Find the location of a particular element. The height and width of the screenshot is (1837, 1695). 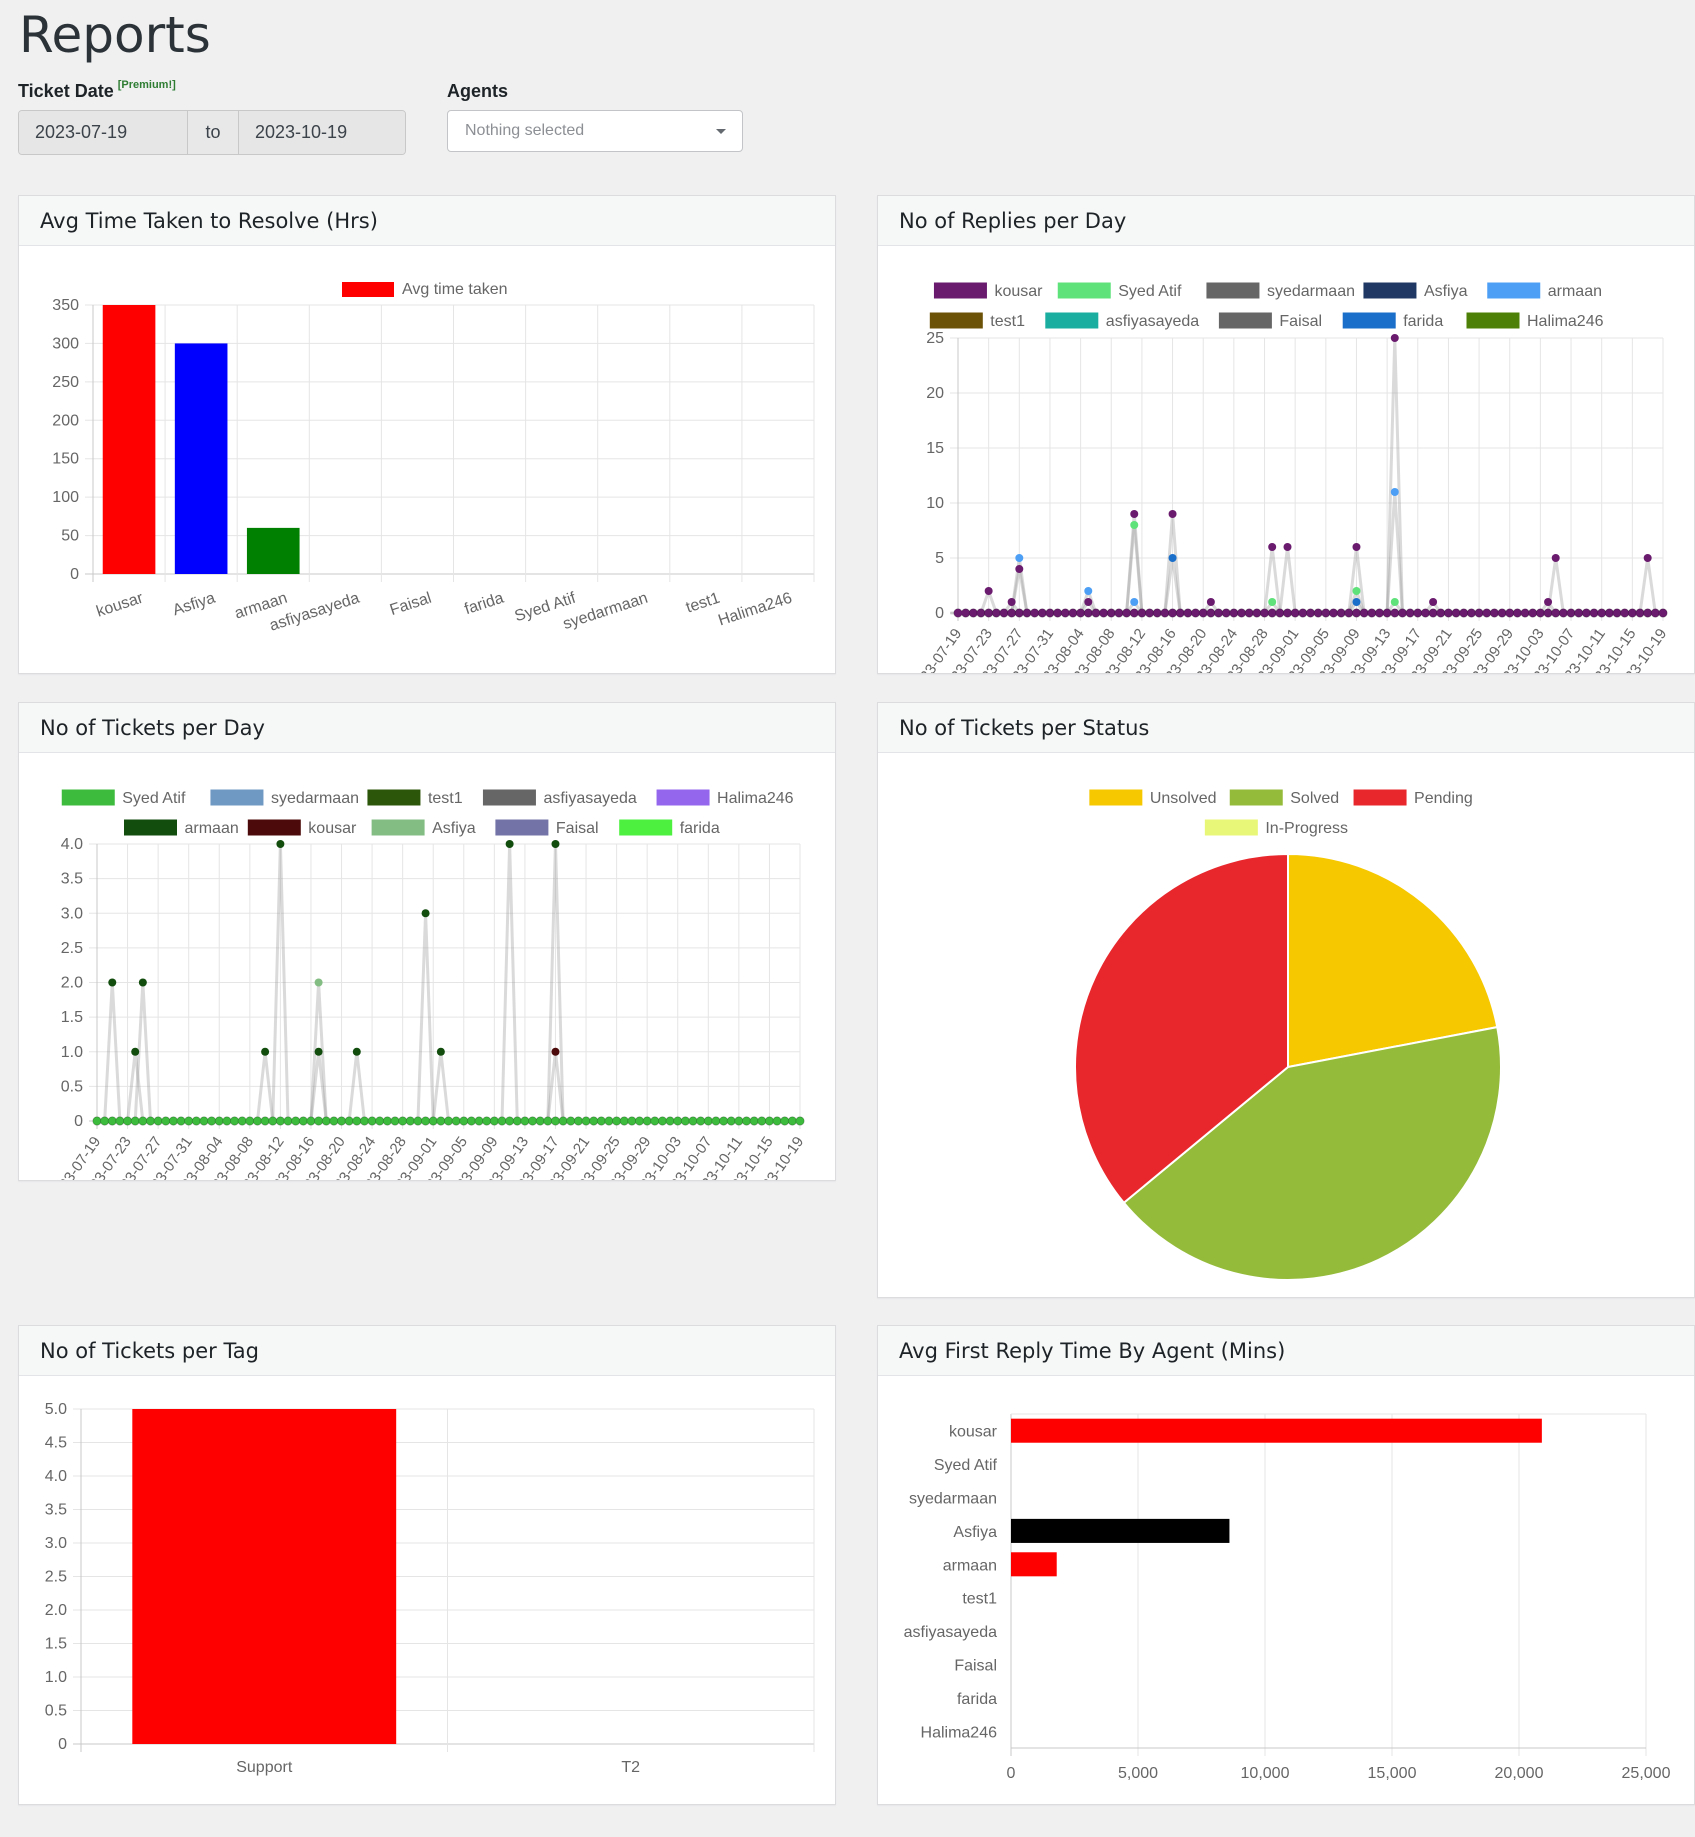

premium-badge: [Premium!] is located at coordinates (146, 85).